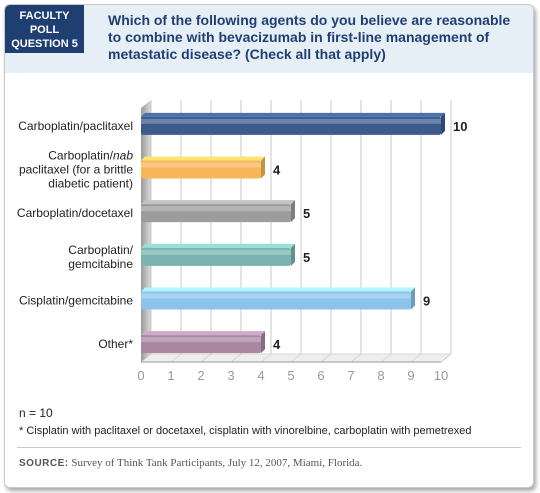 This screenshot has height=493, width=540. I want to click on category-label: Carboplatin/docetaxel, so click(75, 213).